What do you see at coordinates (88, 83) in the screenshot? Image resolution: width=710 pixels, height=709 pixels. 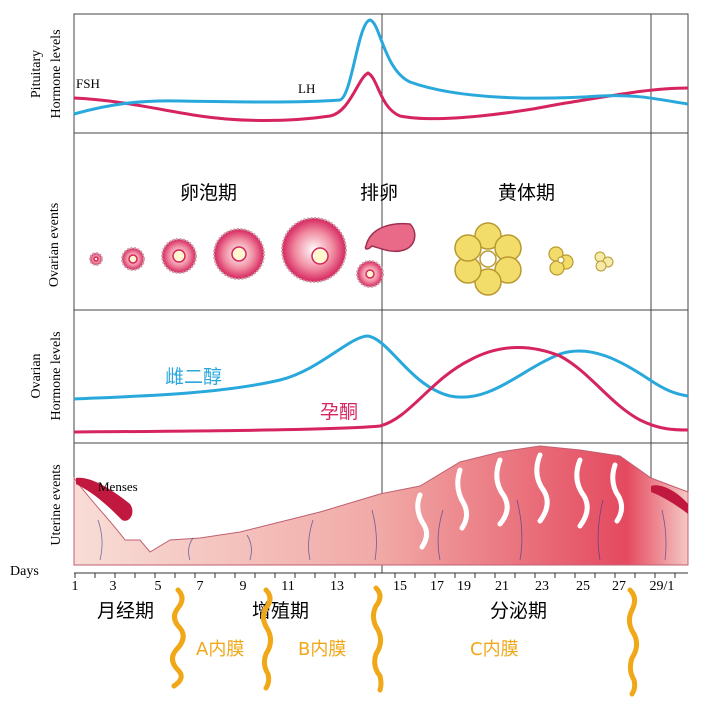 I see `fsh-label: FSH` at bounding box center [88, 83].